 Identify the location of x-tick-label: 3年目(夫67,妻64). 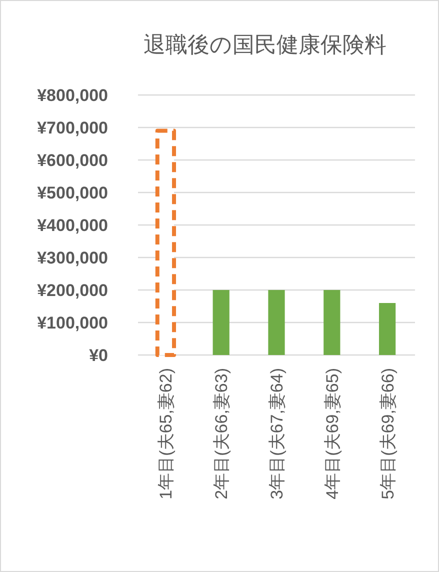
(277, 434).